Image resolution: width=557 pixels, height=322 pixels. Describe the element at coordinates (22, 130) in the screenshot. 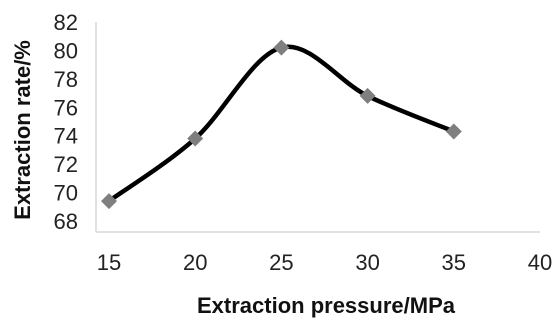

I see `y-axis-title: Extraction rate/%` at that location.